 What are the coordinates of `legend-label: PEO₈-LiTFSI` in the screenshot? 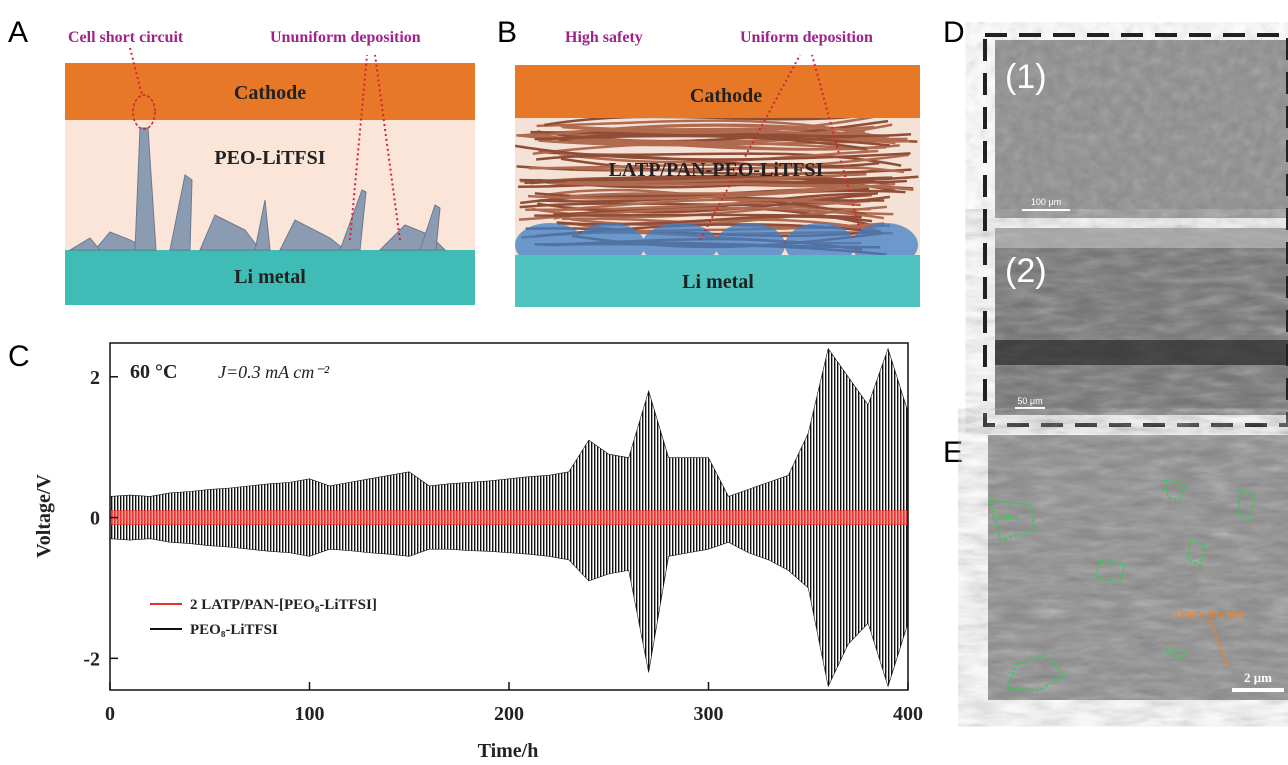 It's located at (234, 630).